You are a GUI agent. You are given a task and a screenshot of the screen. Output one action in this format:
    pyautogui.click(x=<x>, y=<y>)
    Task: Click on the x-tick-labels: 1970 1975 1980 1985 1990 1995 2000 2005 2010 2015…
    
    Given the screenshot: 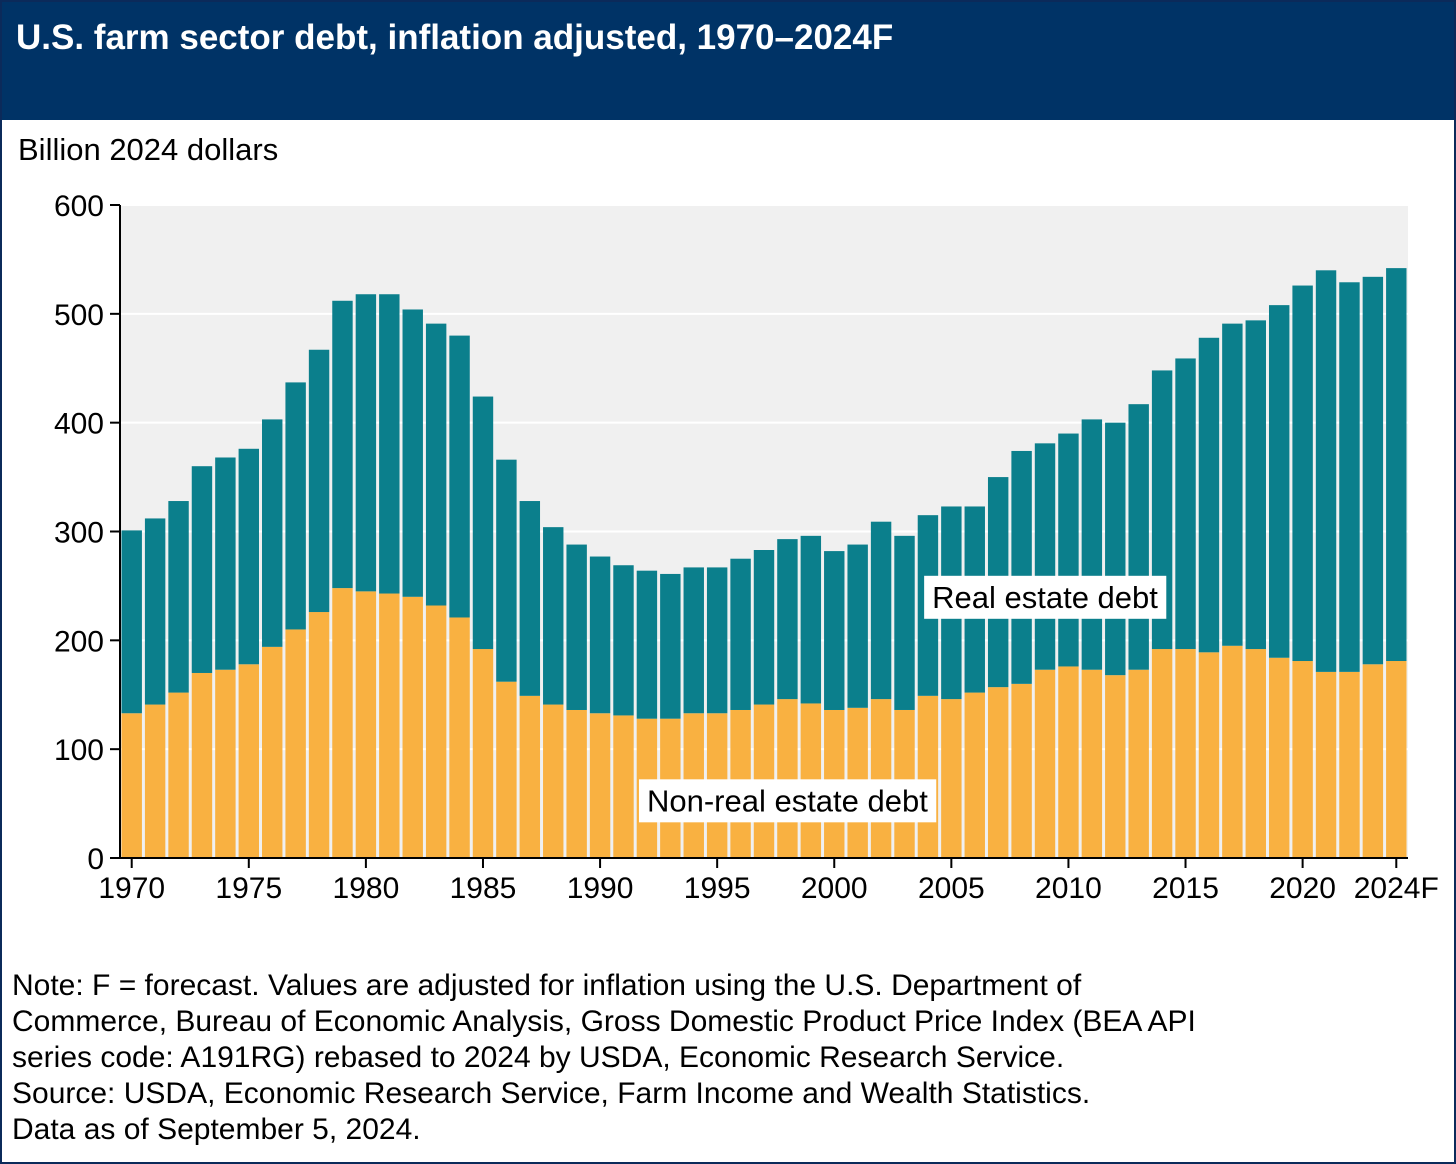 What is the action you would take?
    pyautogui.click(x=768, y=888)
    